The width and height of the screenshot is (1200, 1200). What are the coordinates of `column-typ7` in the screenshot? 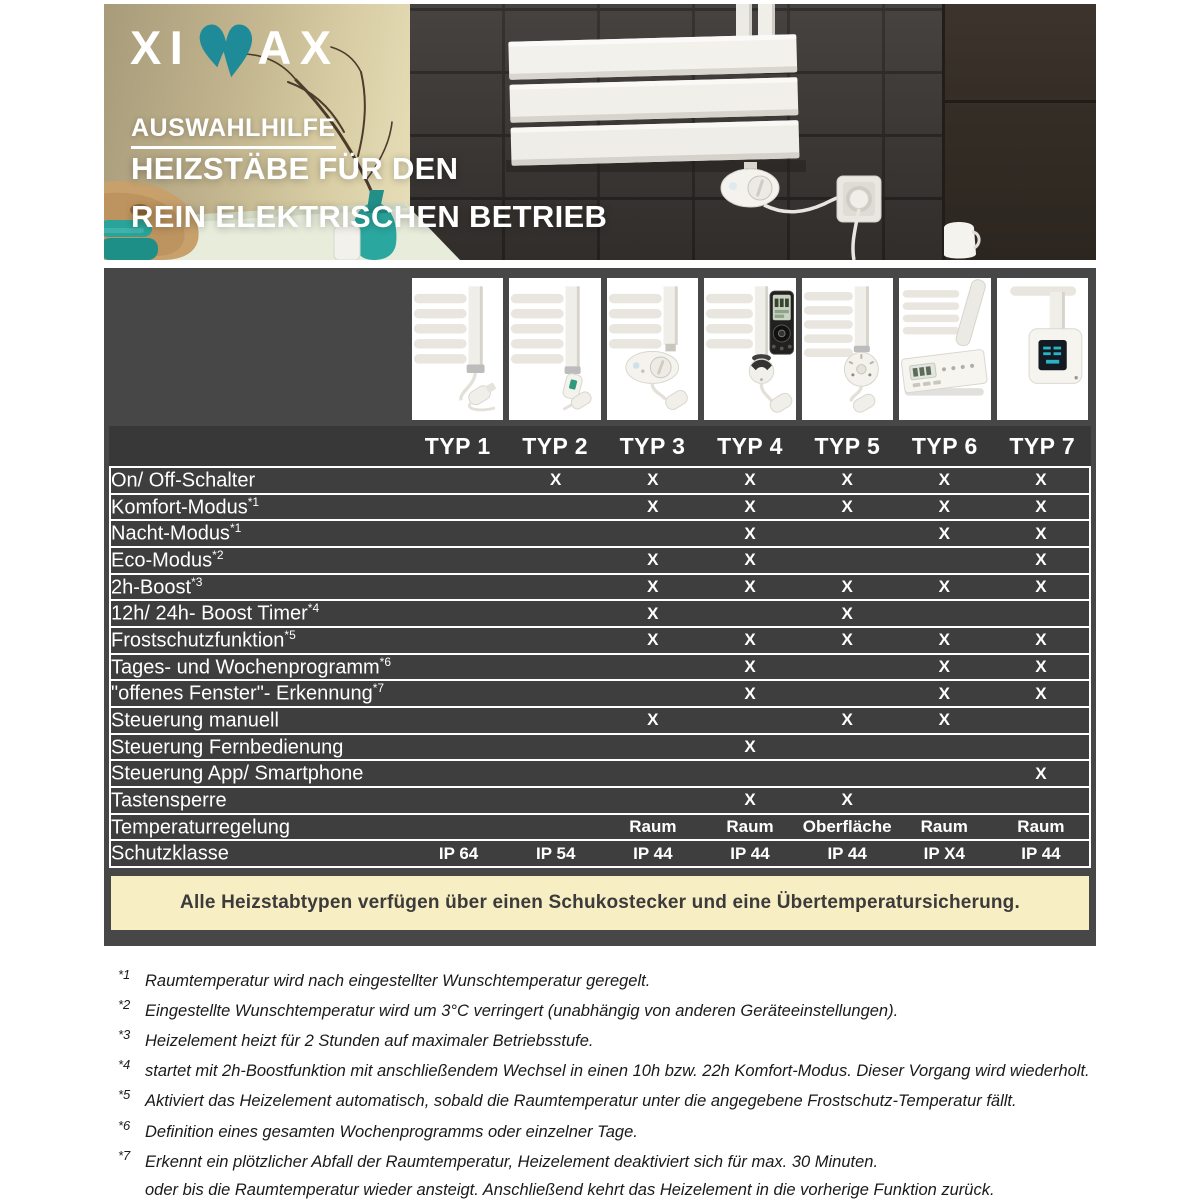 It's located at (1042, 349).